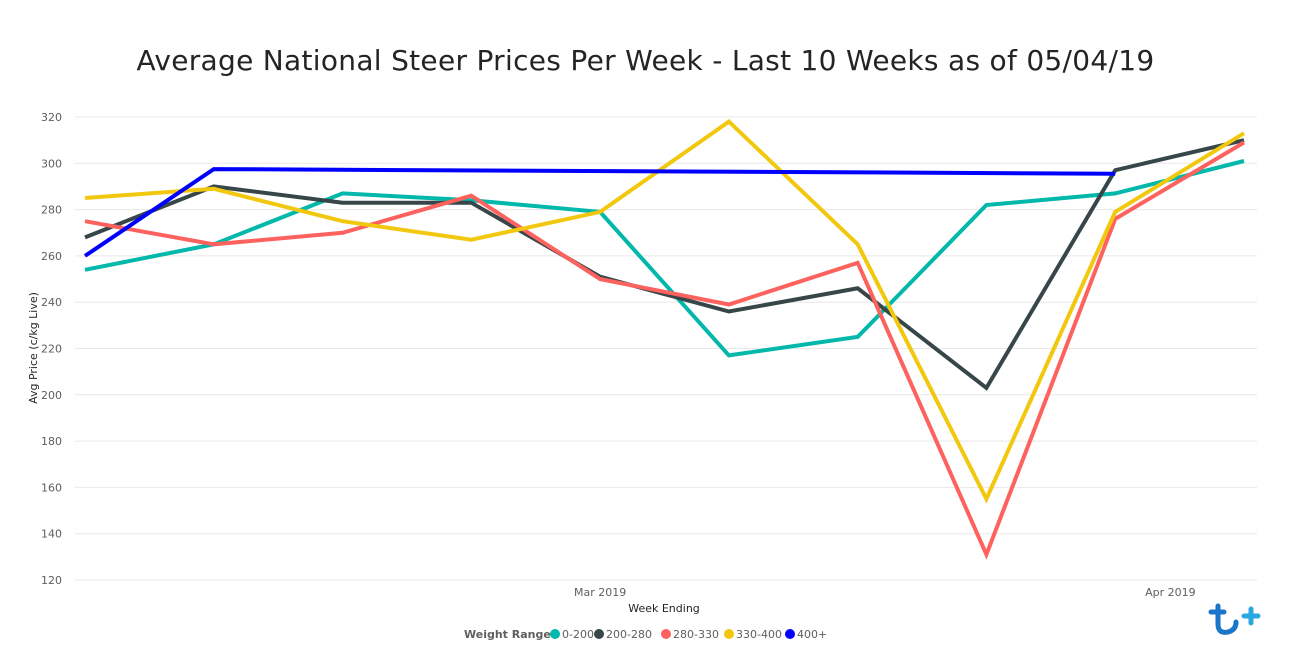  Describe the element at coordinates (51, 395) in the screenshot. I see `y-tick-label: 200` at that location.